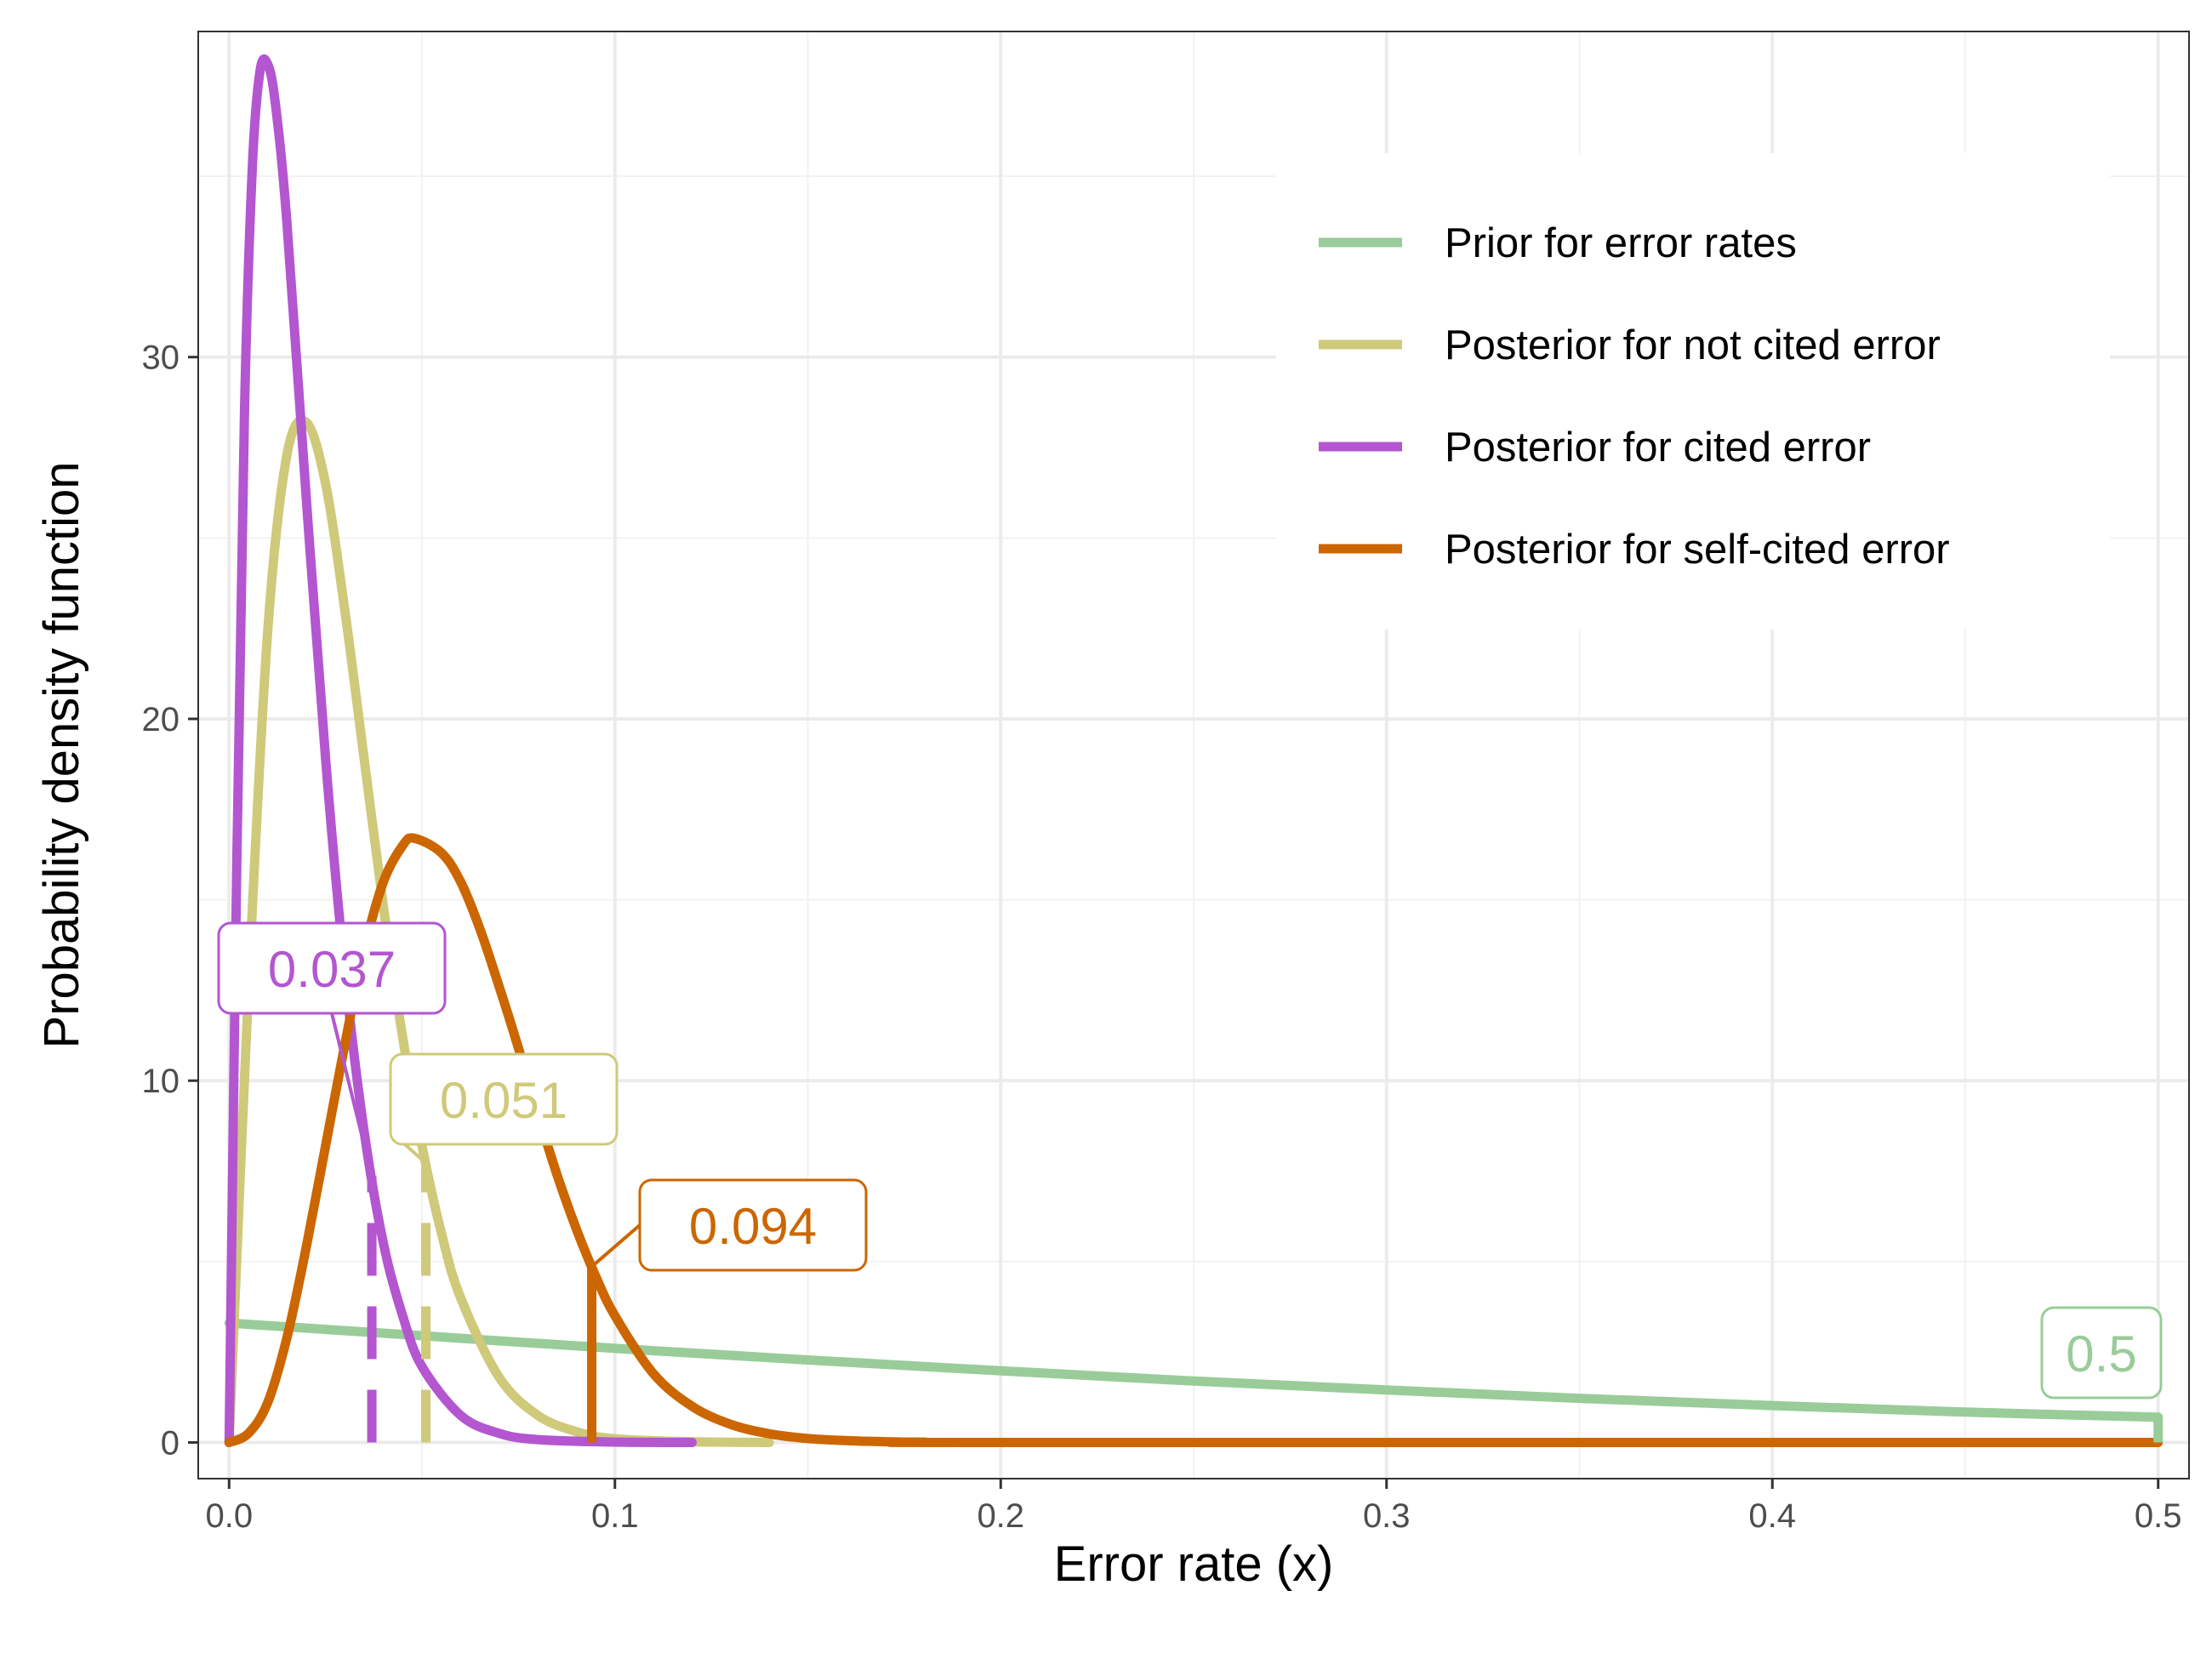  What do you see at coordinates (1000, 1516) in the screenshot?
I see `x-tick-label: 0.2` at bounding box center [1000, 1516].